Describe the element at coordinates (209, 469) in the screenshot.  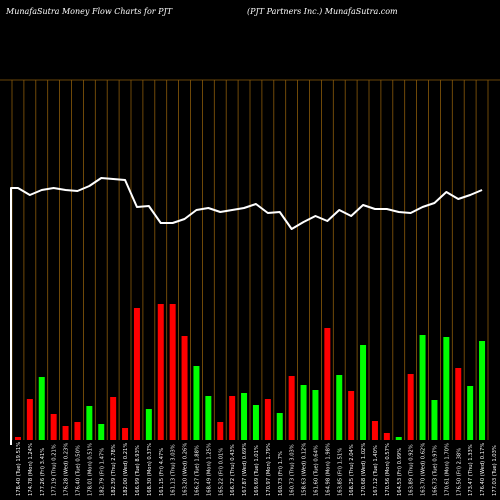
I see `x-tick-label: 168.49 (Mon) 1.25%` at that location.